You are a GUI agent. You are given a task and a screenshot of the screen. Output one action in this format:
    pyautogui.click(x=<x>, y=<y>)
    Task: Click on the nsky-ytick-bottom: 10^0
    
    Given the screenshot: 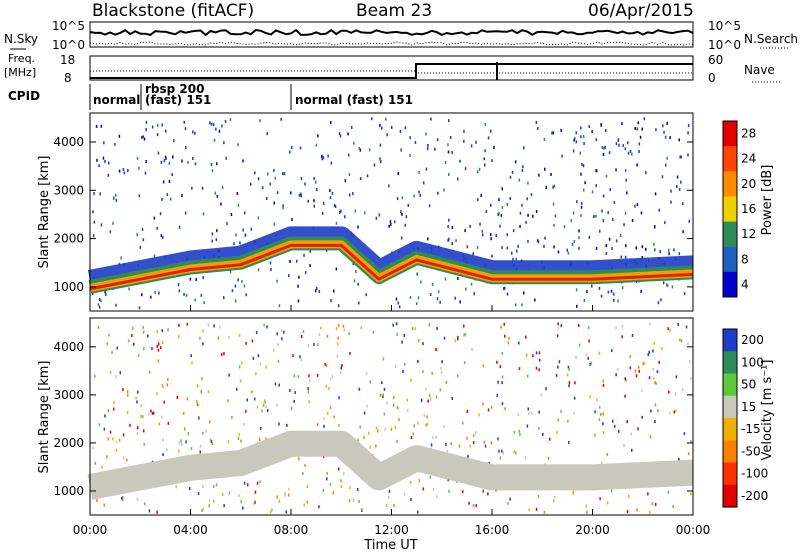 What is the action you would take?
    pyautogui.click(x=68, y=45)
    